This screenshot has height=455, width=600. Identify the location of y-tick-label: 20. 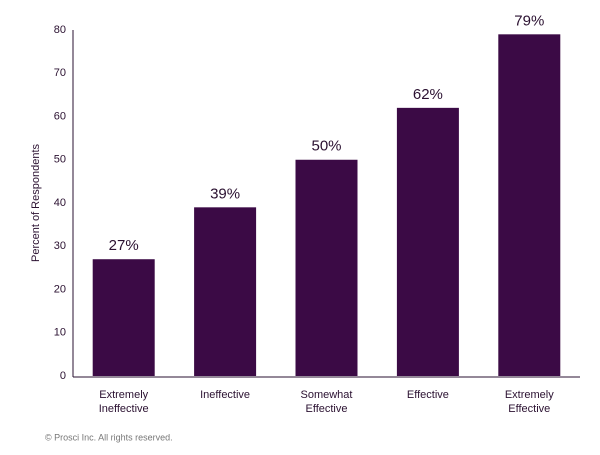
(60, 289).